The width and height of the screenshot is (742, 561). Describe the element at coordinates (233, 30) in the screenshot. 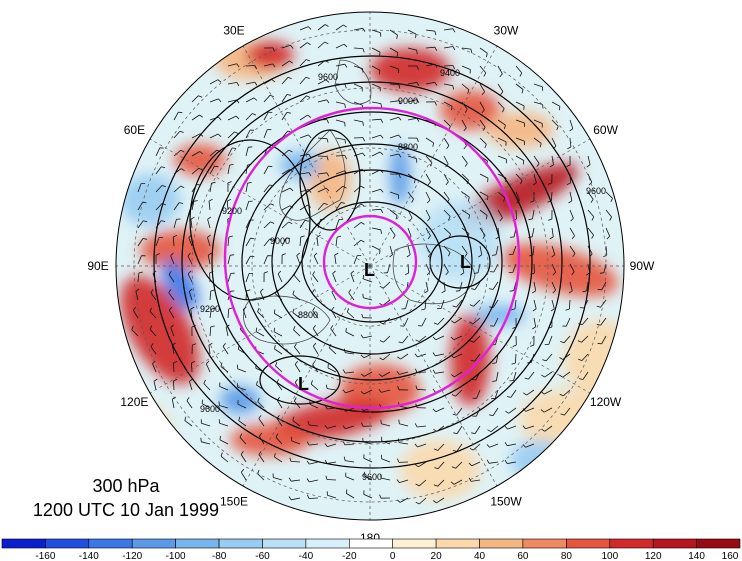

I see `longitude-label: 30E` at that location.